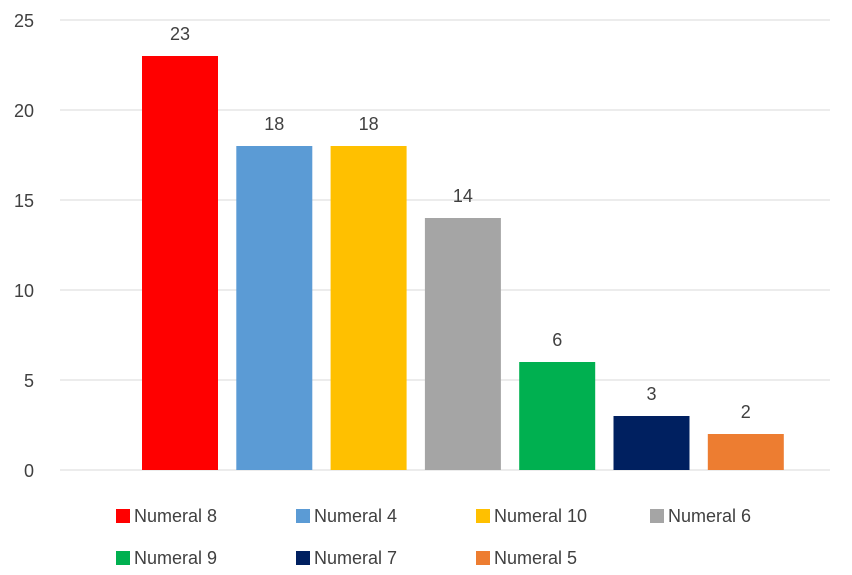 The height and width of the screenshot is (575, 852). I want to click on data-label: 14, so click(463, 196).